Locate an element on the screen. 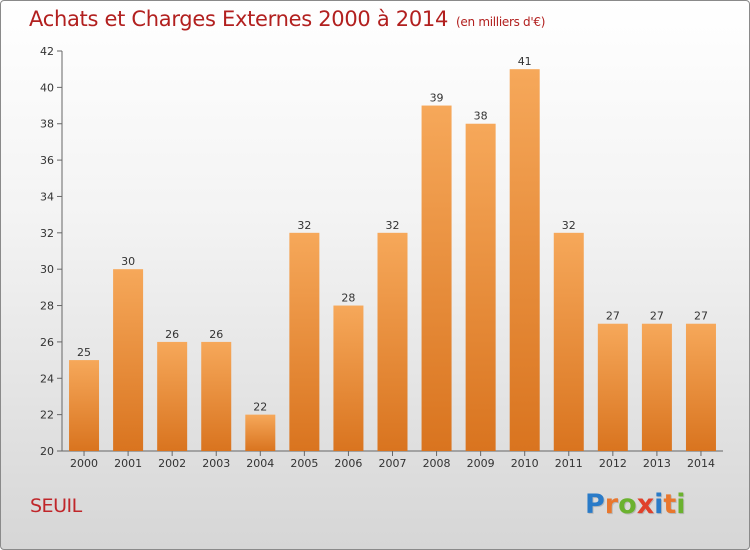 Image resolution: width=750 pixels, height=550 pixels. x-tick-label: 2009 is located at coordinates (481, 463).